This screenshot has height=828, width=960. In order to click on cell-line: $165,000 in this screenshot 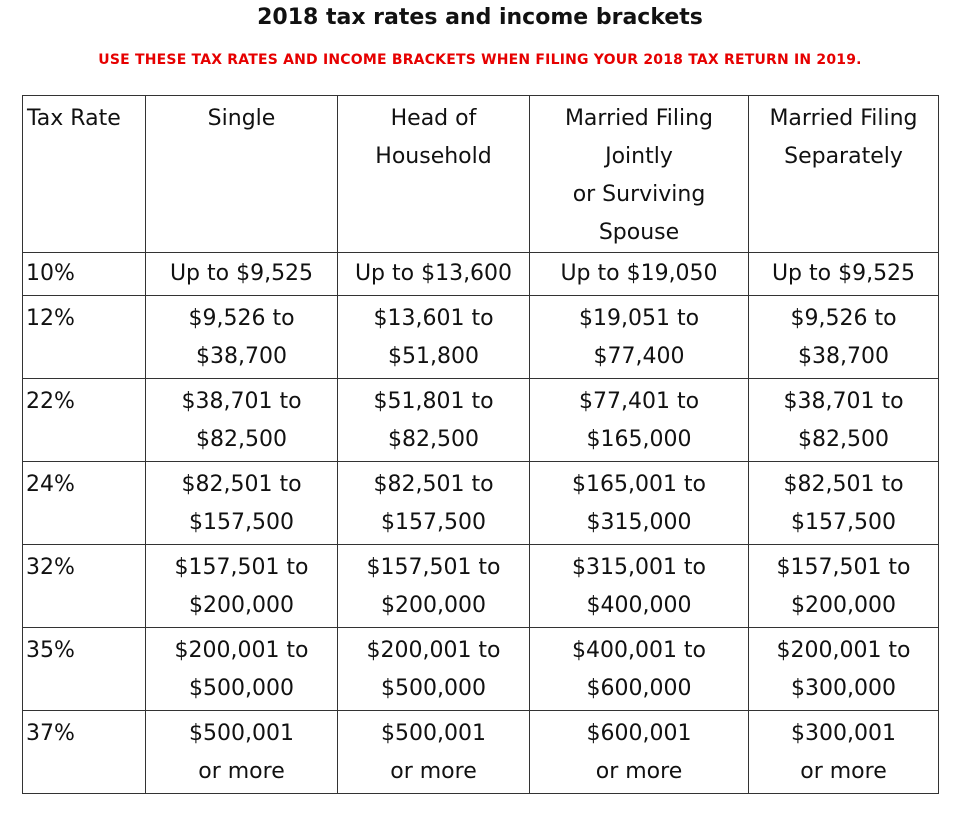, I will do `click(639, 439)`.